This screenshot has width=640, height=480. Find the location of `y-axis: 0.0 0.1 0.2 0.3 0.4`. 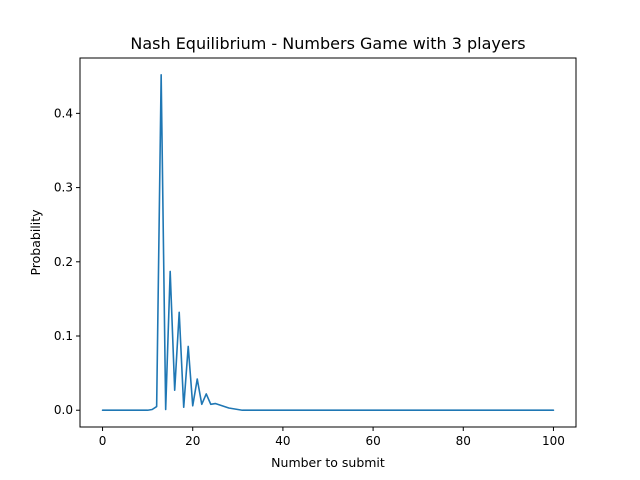

y-axis: 0.0 0.1 0.2 0.3 0.4 is located at coordinates (67, 261).